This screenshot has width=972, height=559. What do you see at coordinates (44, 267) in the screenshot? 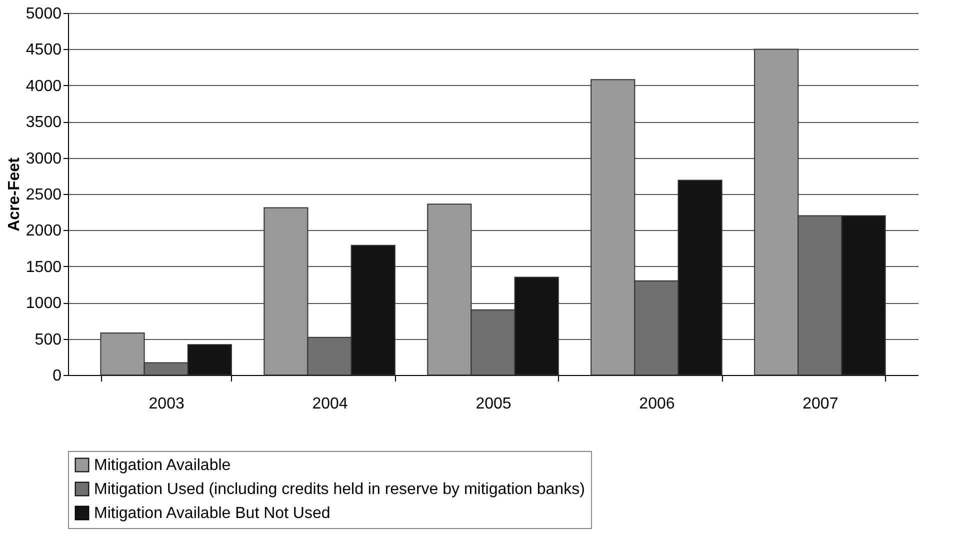
I see `y-tick-label: 1500` at bounding box center [44, 267].